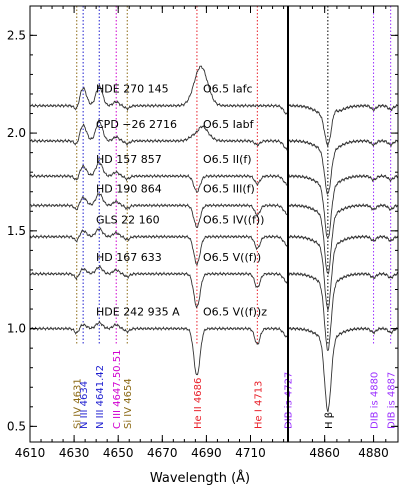  What do you see at coordinates (118, 453) in the screenshot?
I see `xtick-label-left-2: 4650` at bounding box center [118, 453].